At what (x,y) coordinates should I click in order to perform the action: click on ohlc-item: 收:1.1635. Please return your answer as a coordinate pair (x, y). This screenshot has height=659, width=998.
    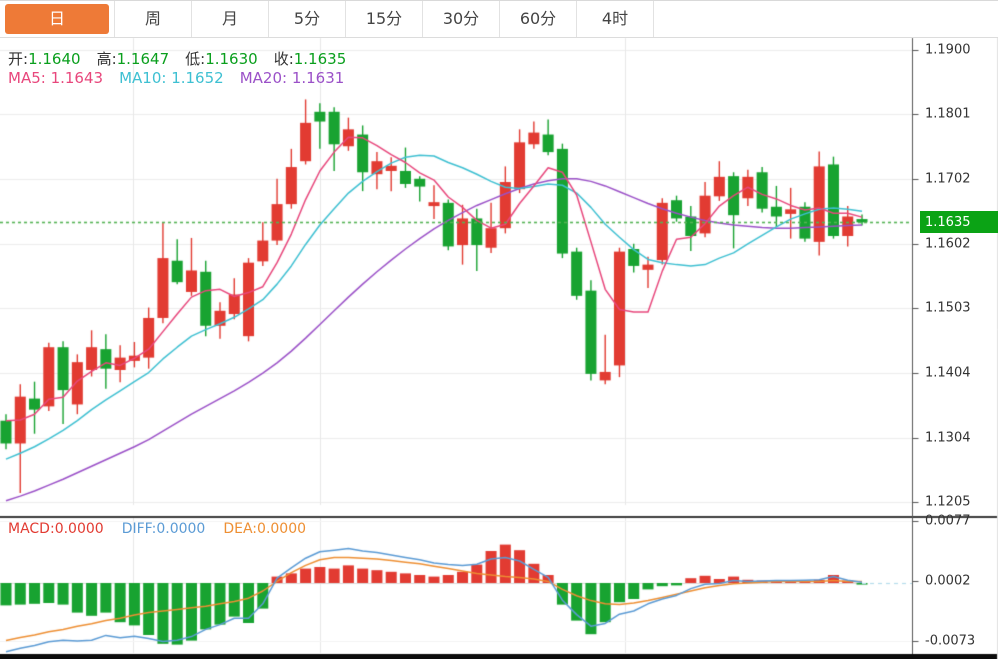
    Looking at the image, I should click on (310, 59).